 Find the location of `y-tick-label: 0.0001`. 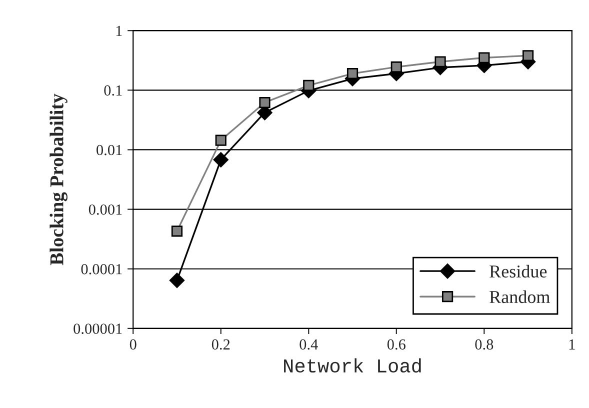

y-tick-label: 0.0001 is located at coordinates (101, 269).